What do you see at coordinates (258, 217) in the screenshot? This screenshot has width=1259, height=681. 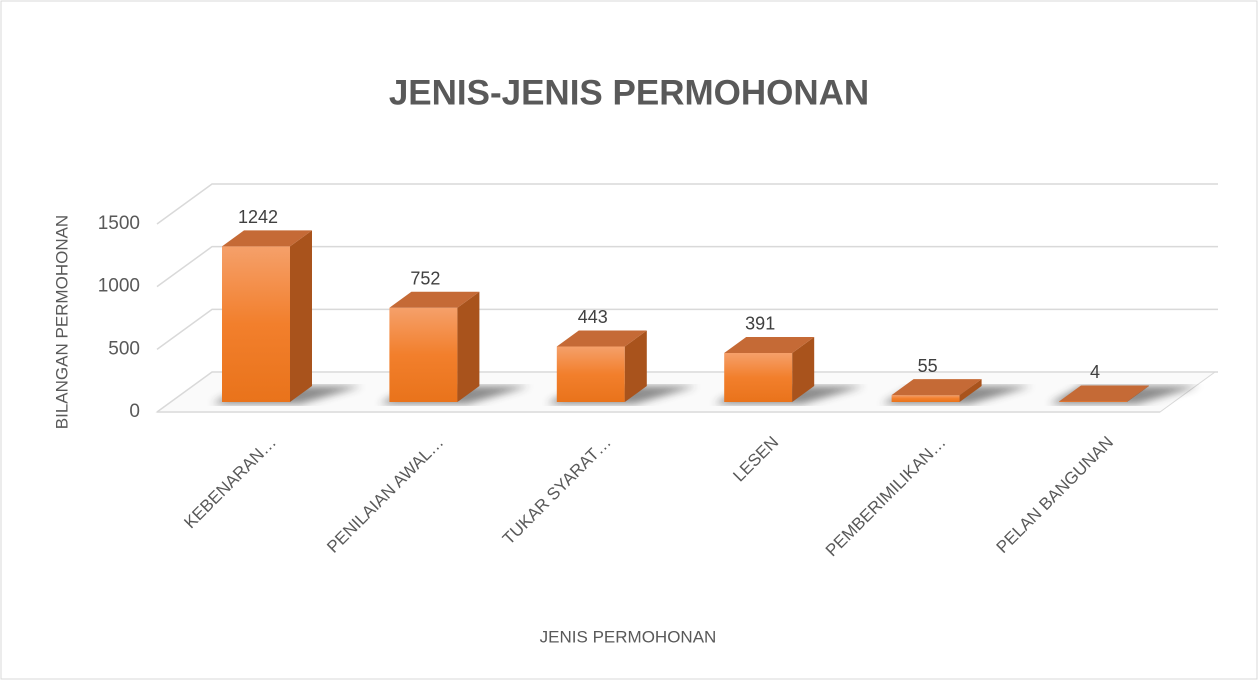 I see `value-label: 1242` at bounding box center [258, 217].